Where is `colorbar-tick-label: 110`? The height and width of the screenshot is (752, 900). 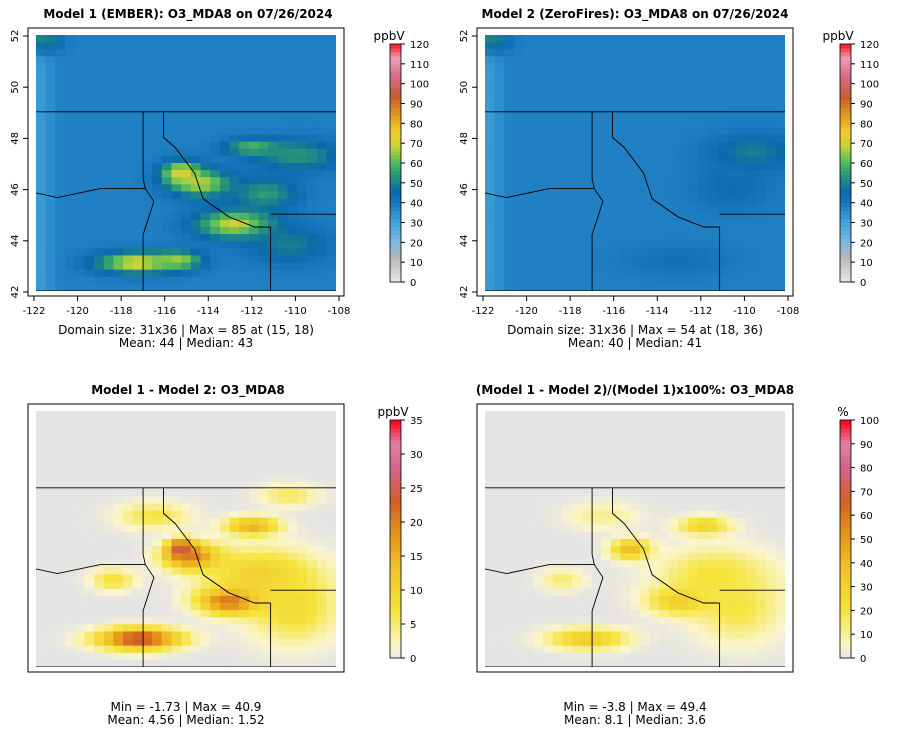 colorbar-tick-label: 110 is located at coordinates (419, 65).